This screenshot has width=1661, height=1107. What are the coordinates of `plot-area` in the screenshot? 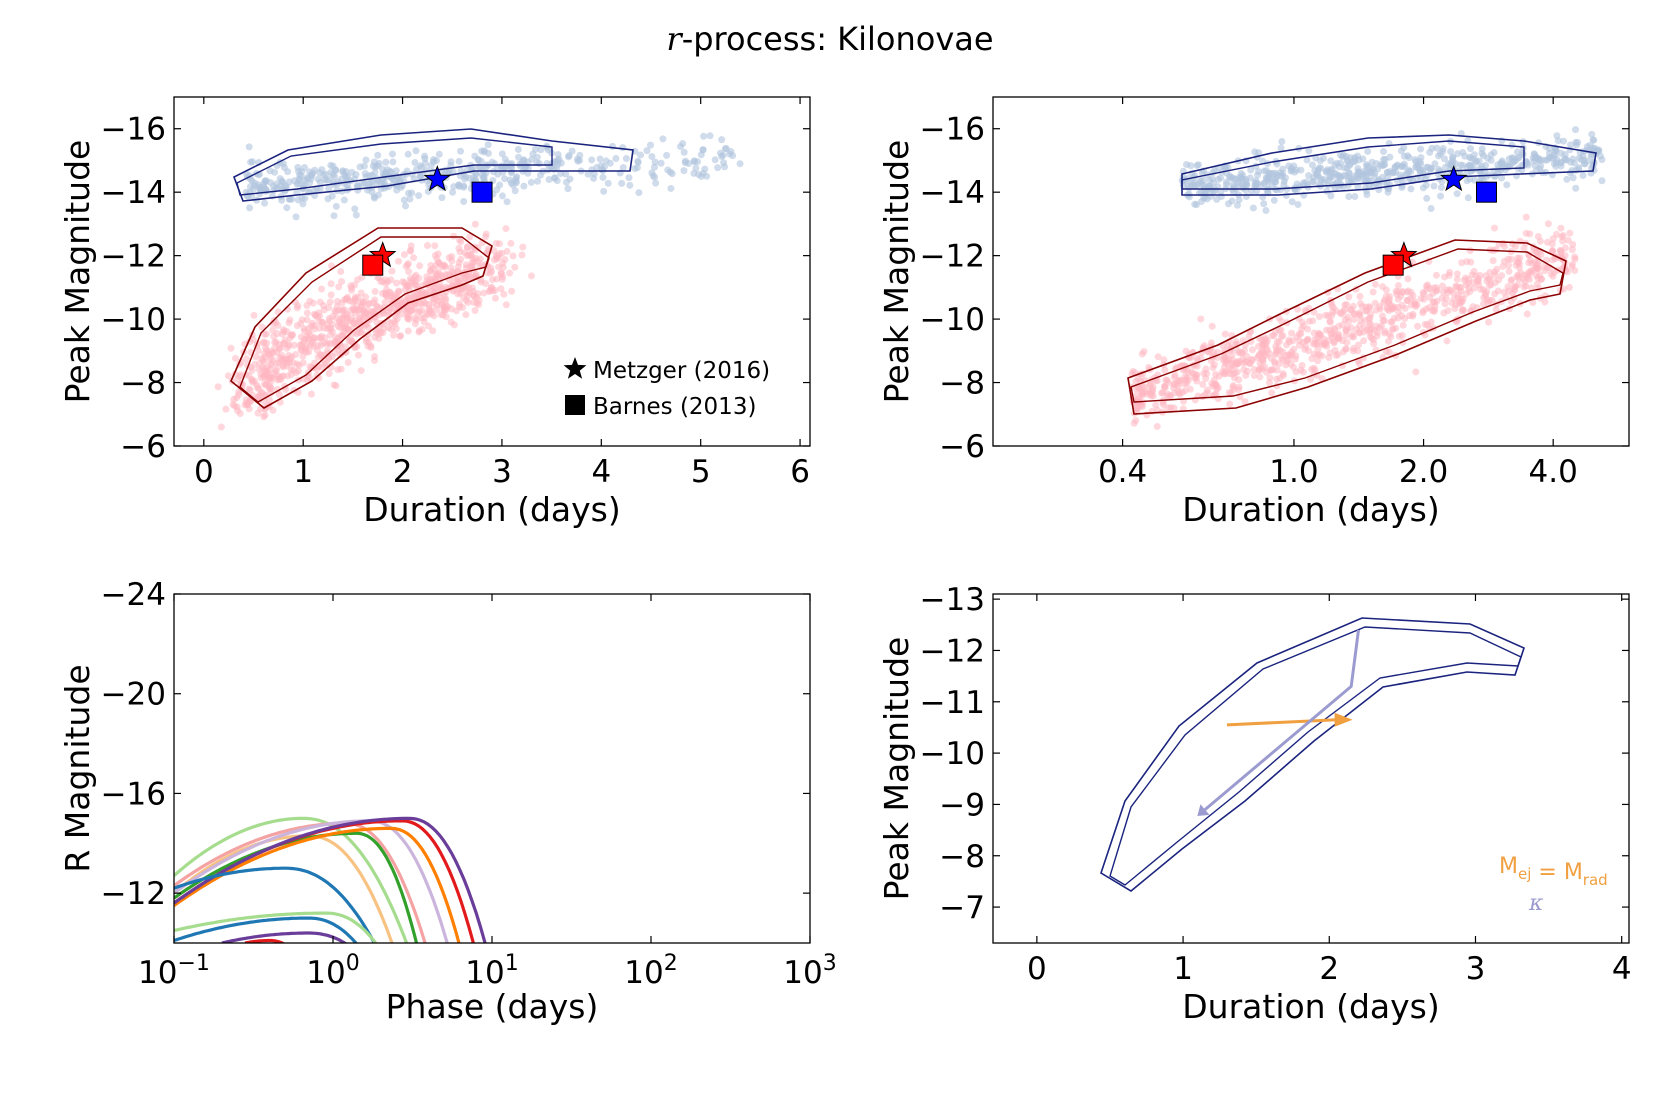 It's located at (1366, 278).